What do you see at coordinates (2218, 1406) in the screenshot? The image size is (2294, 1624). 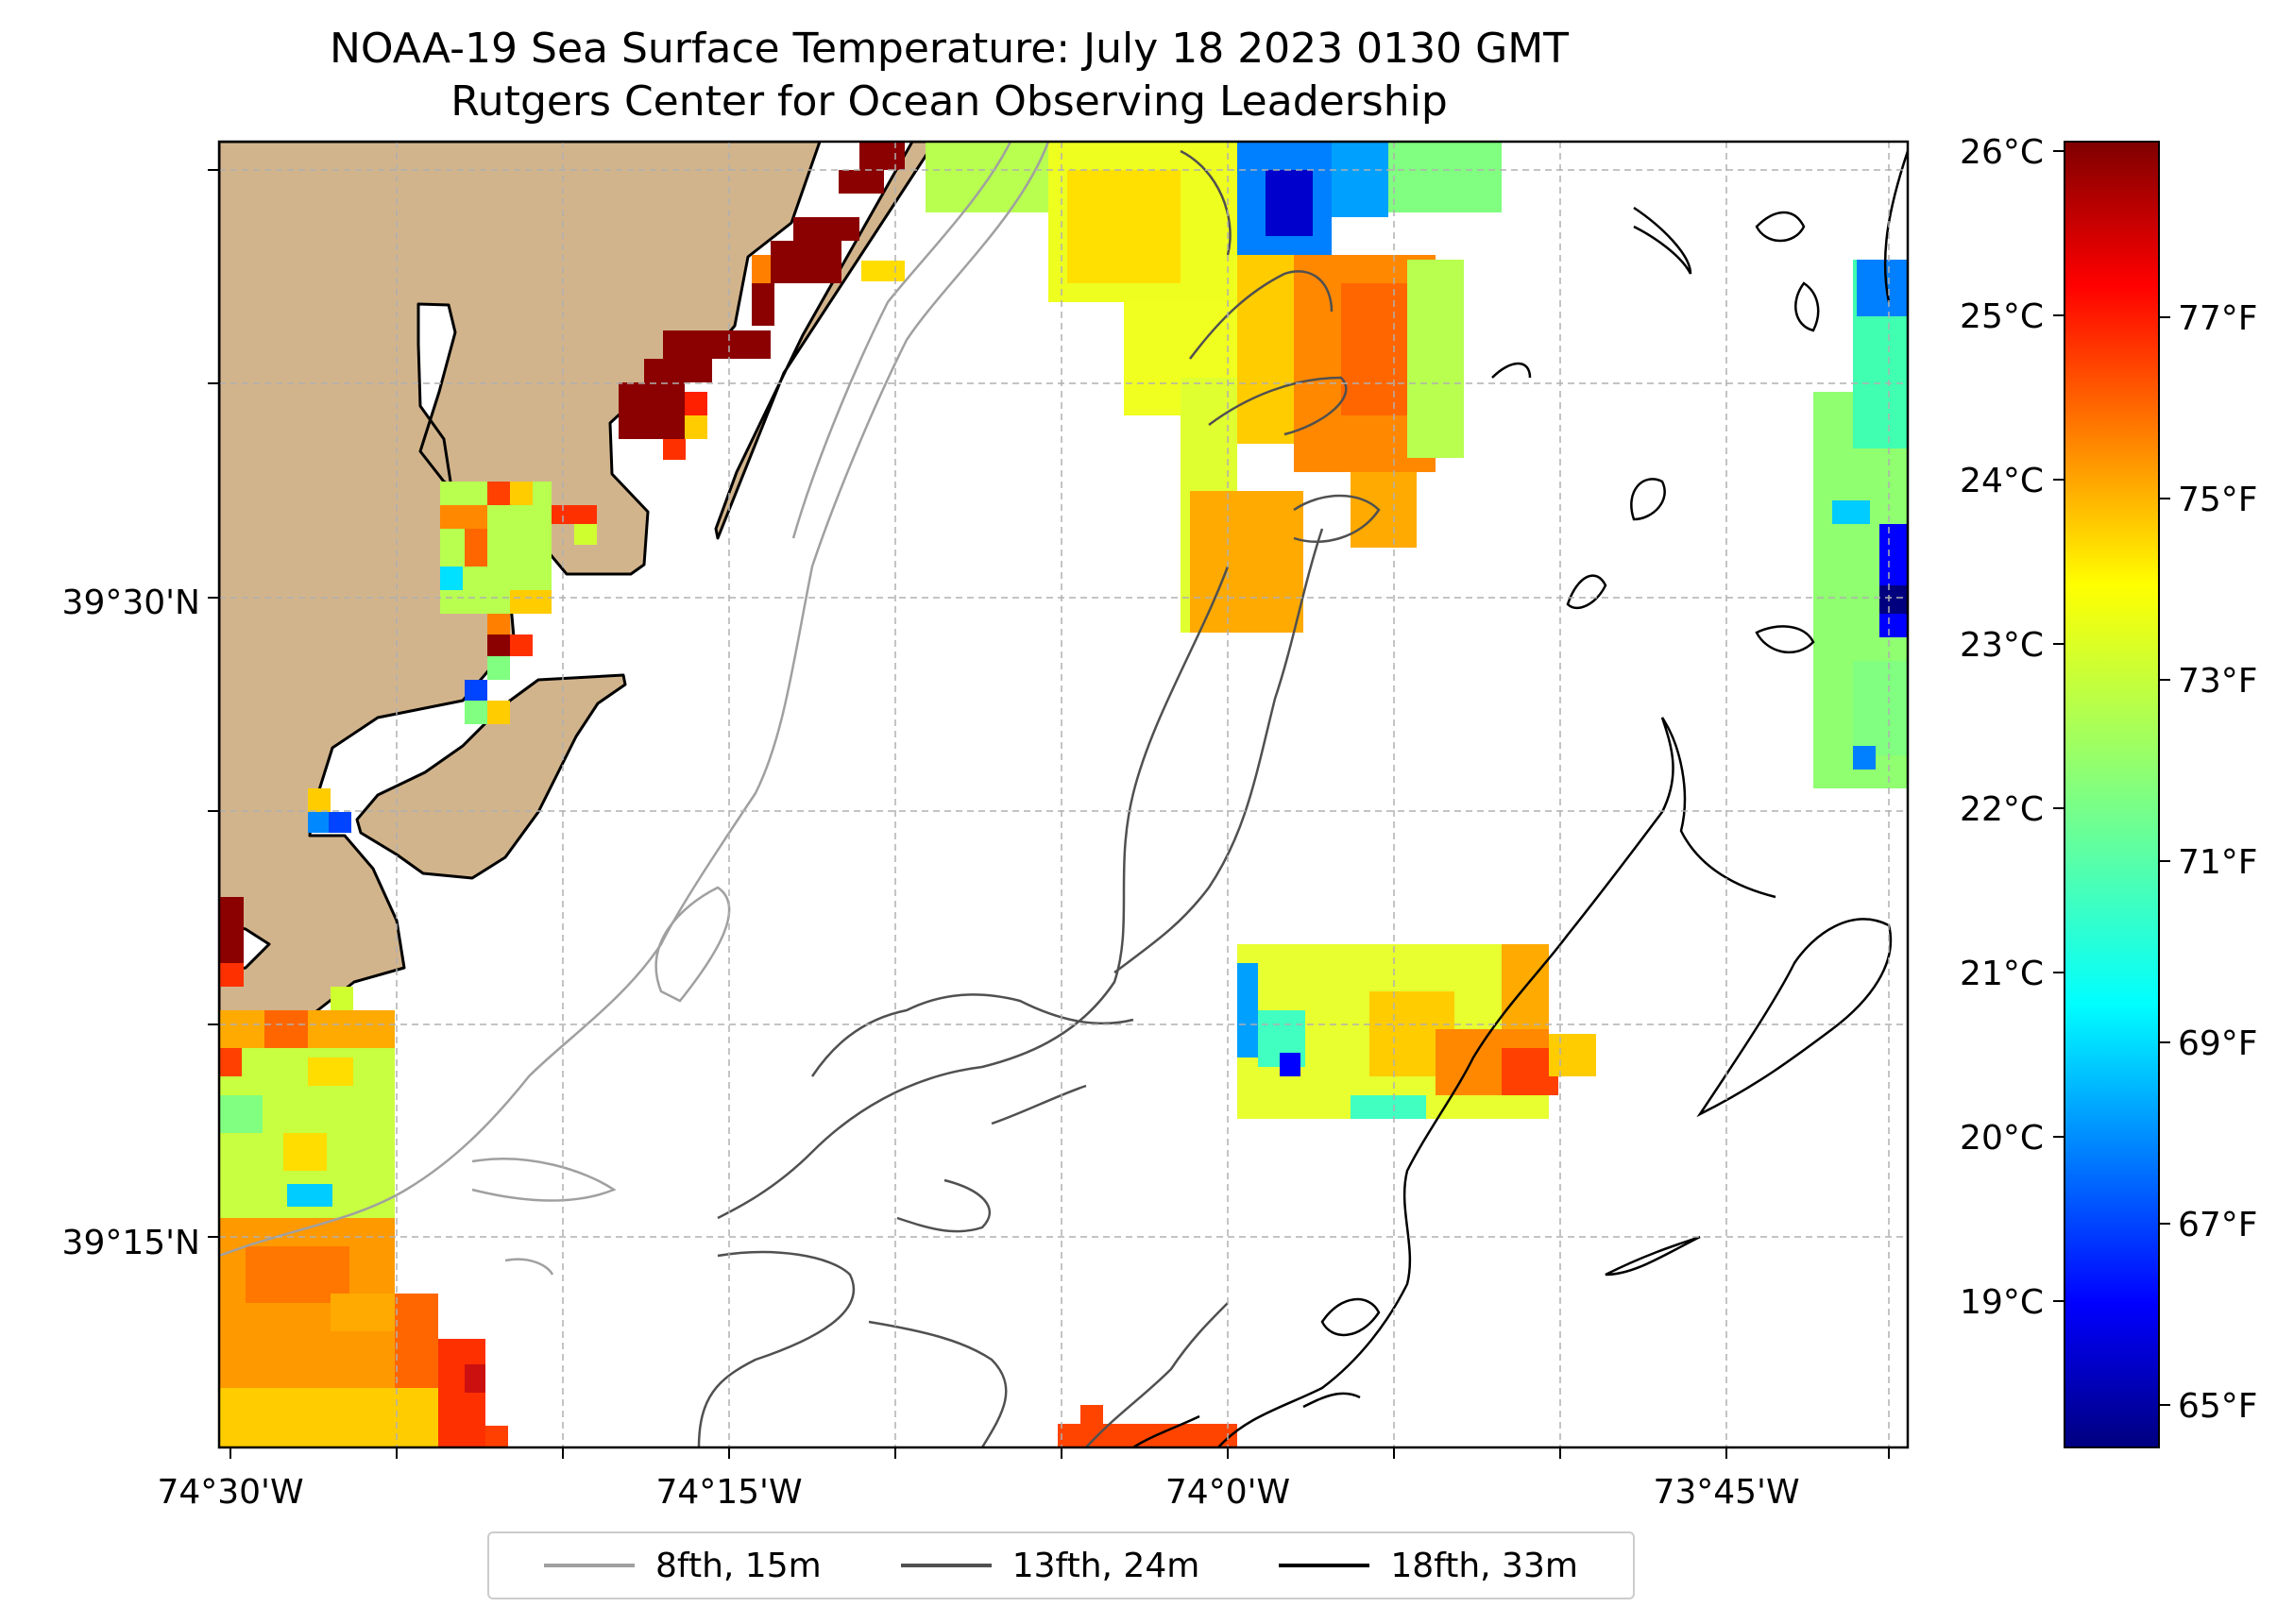 I see `colorbar-fahrenheit-label: 65°F` at bounding box center [2218, 1406].